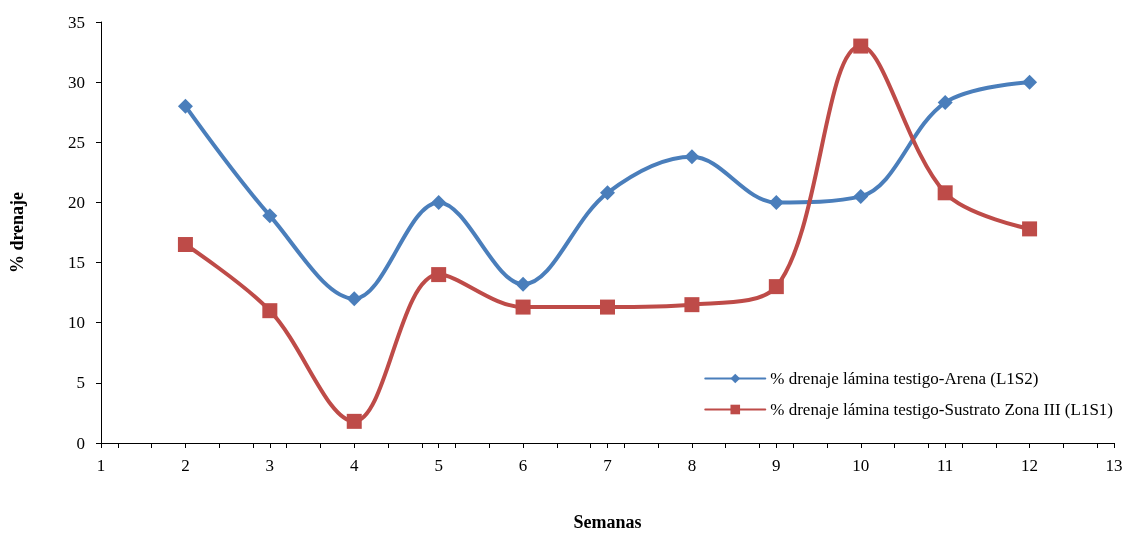 The height and width of the screenshot is (543, 1138). I want to click on x-tick-label: 1, so click(101, 465).